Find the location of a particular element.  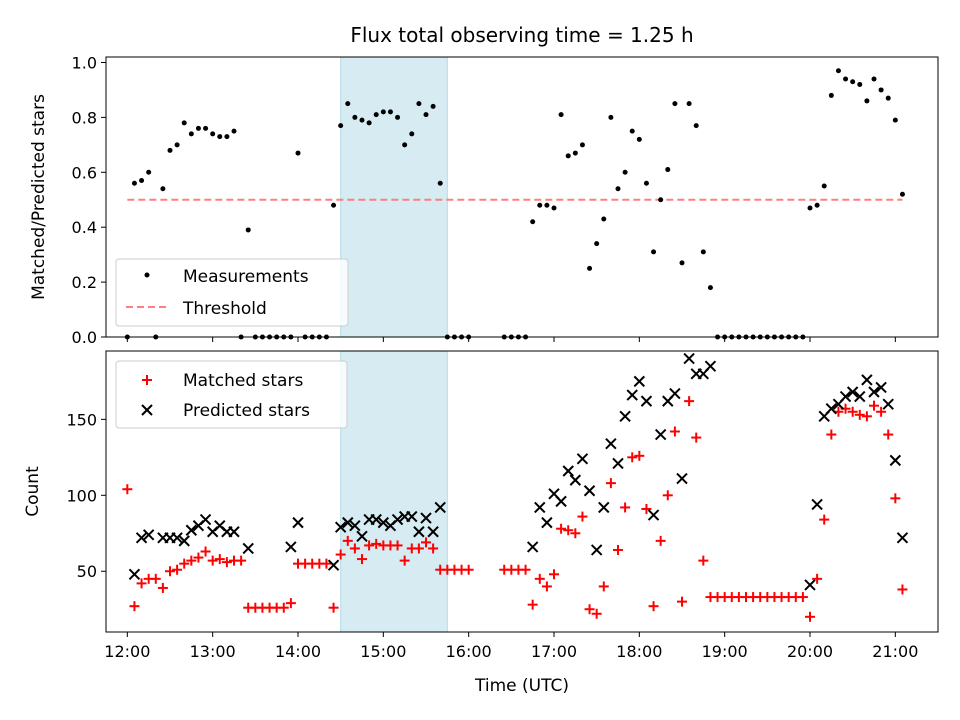

bottom-legend: Matched stars Predicted stars is located at coordinates (231, 394).